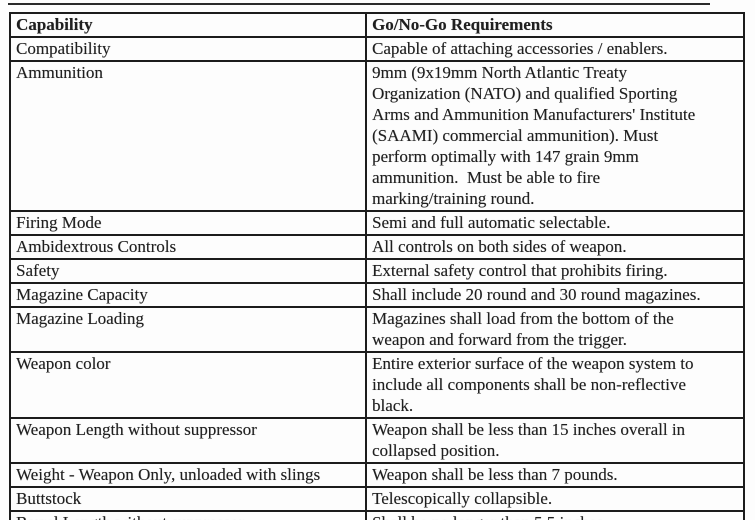 The image size is (755, 520). What do you see at coordinates (188, 223) in the screenshot?
I see `capability-cell: Firing Mode` at bounding box center [188, 223].